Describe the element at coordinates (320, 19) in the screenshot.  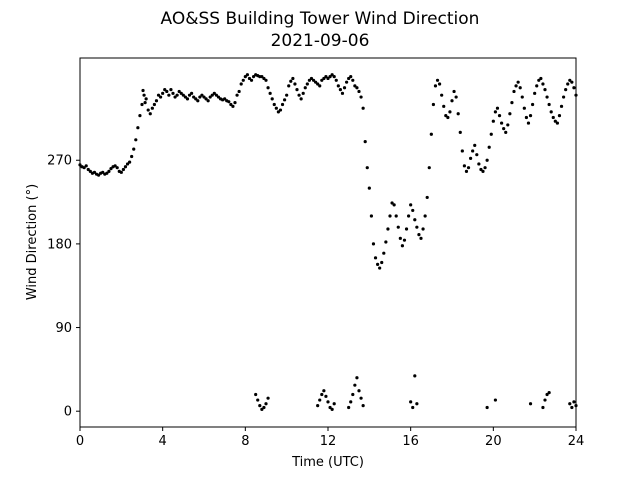
I see `chart-title: AO&SS Building Tower Wind Direction` at that location.